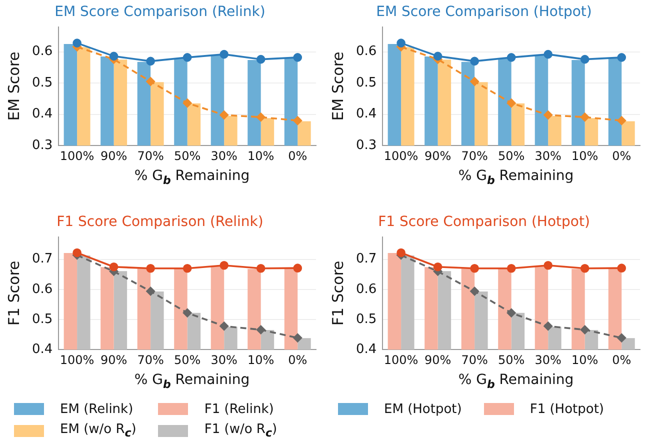 The height and width of the screenshot is (443, 648). I want to click on chart-title: EM Score Comparison (Relink), so click(160, 12).